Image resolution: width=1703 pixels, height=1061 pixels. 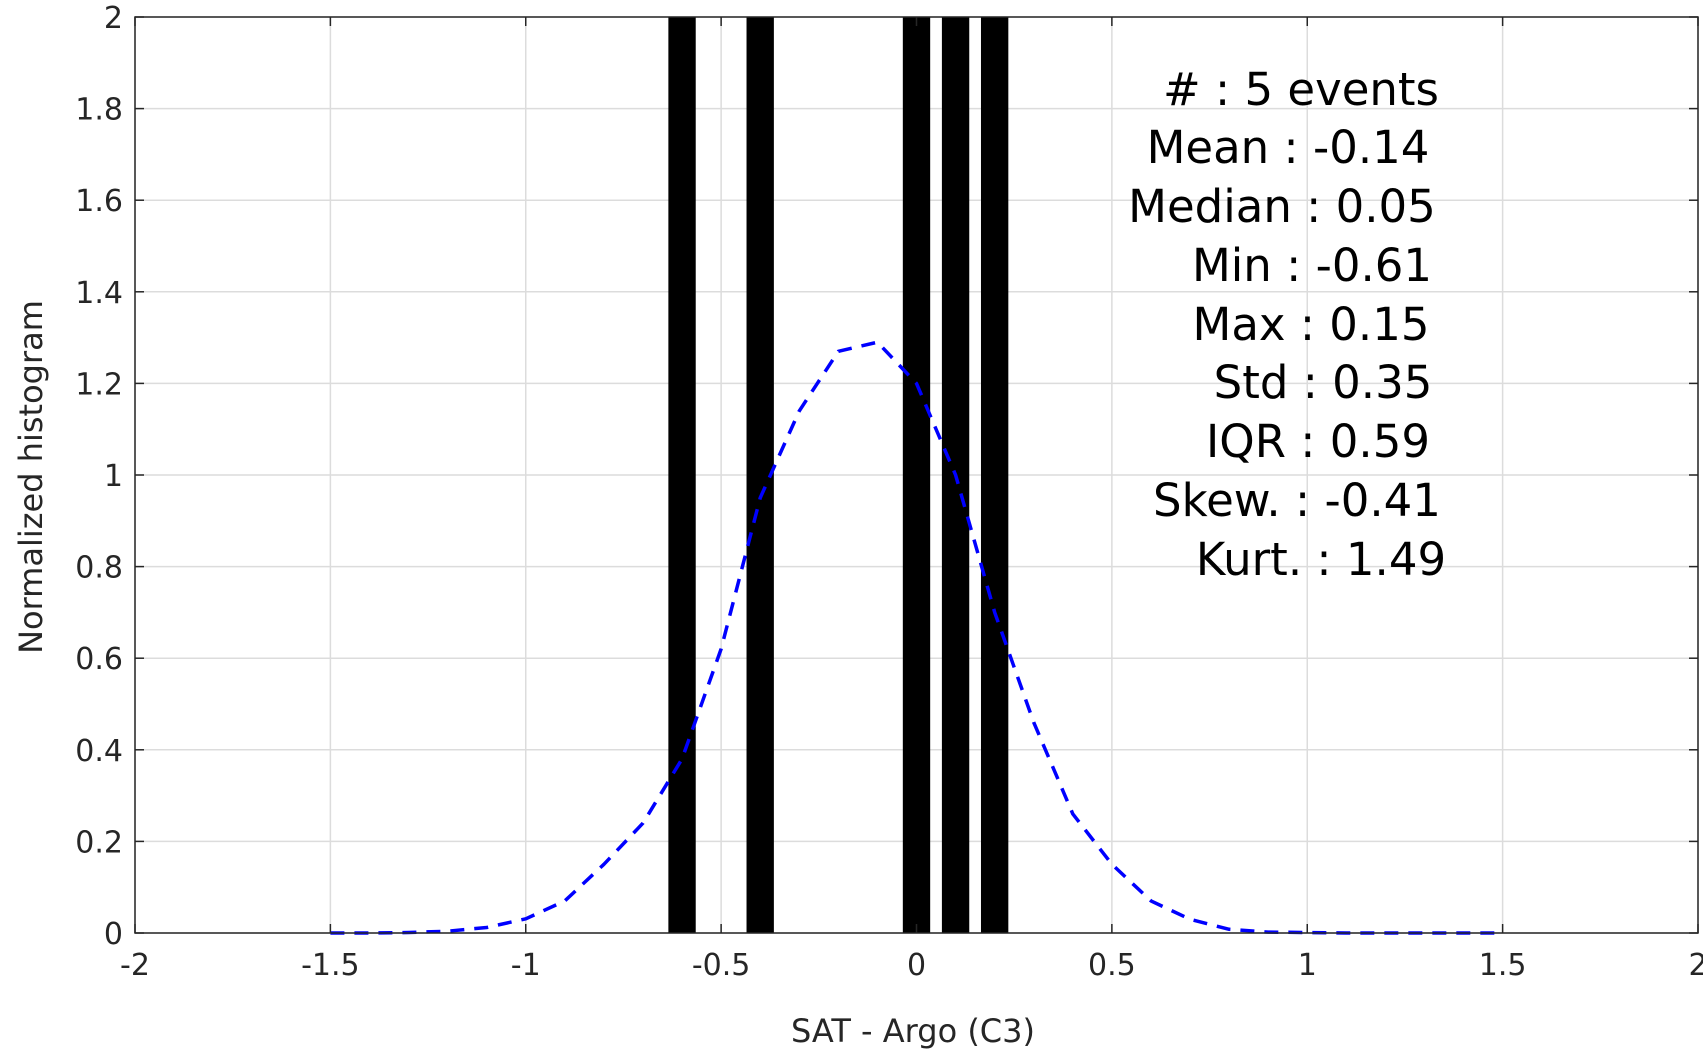 What do you see at coordinates (99, 293) in the screenshot?
I see `y-tick-label: 1.4` at bounding box center [99, 293].